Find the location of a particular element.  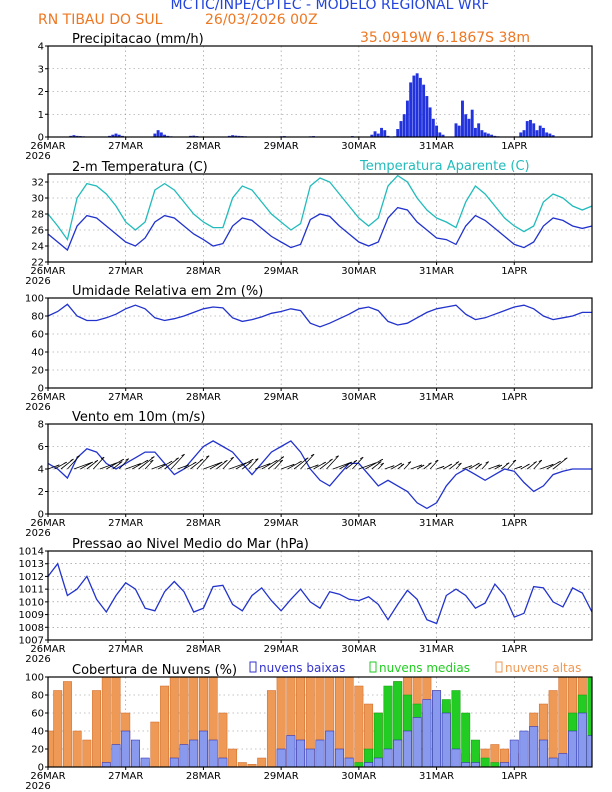

y-tick-label: 2 is located at coordinates (41, 92).